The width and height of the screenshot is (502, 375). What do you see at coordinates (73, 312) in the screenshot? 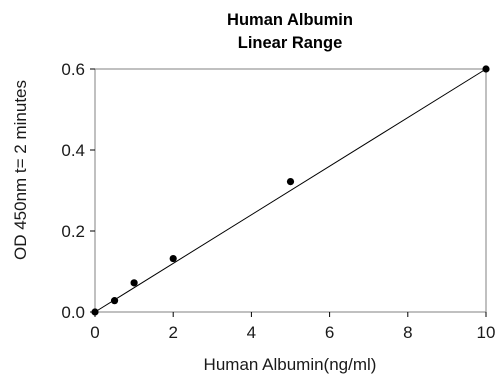
I see `y-tick-label: 0.0` at bounding box center [73, 312].